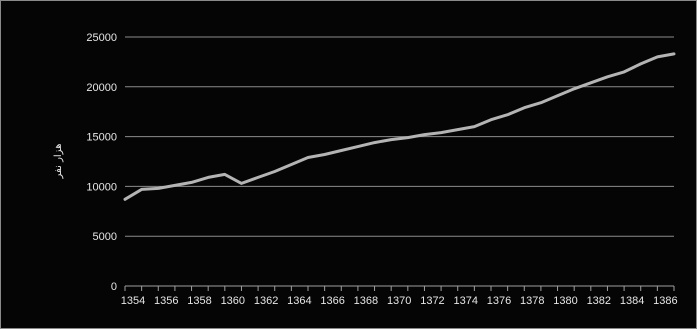 Image resolution: width=697 pixels, height=330 pixels. Describe the element at coordinates (114, 287) in the screenshot. I see `y-tick-label: 0` at that location.